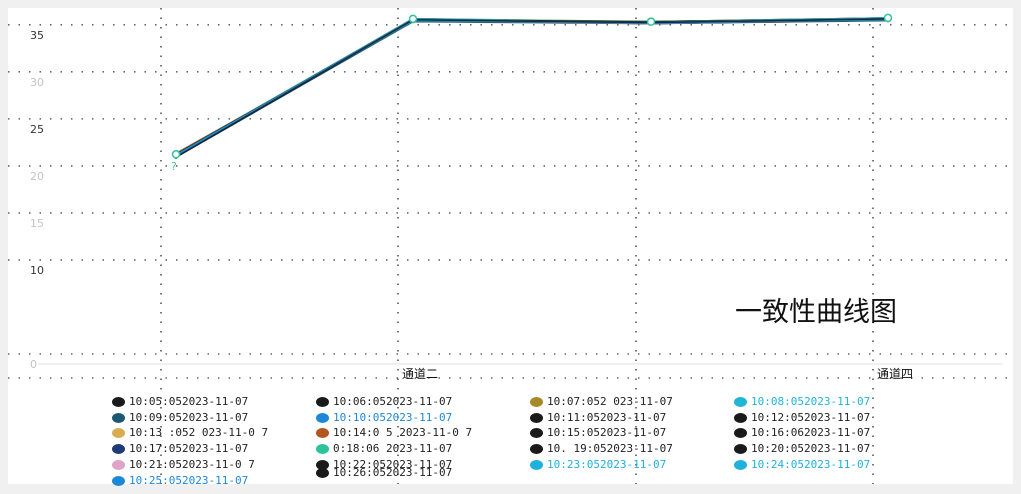 The height and width of the screenshot is (494, 1021). What do you see at coordinates (816, 312) in the screenshot?
I see `chart-title: 一致性曲线图` at bounding box center [816, 312].